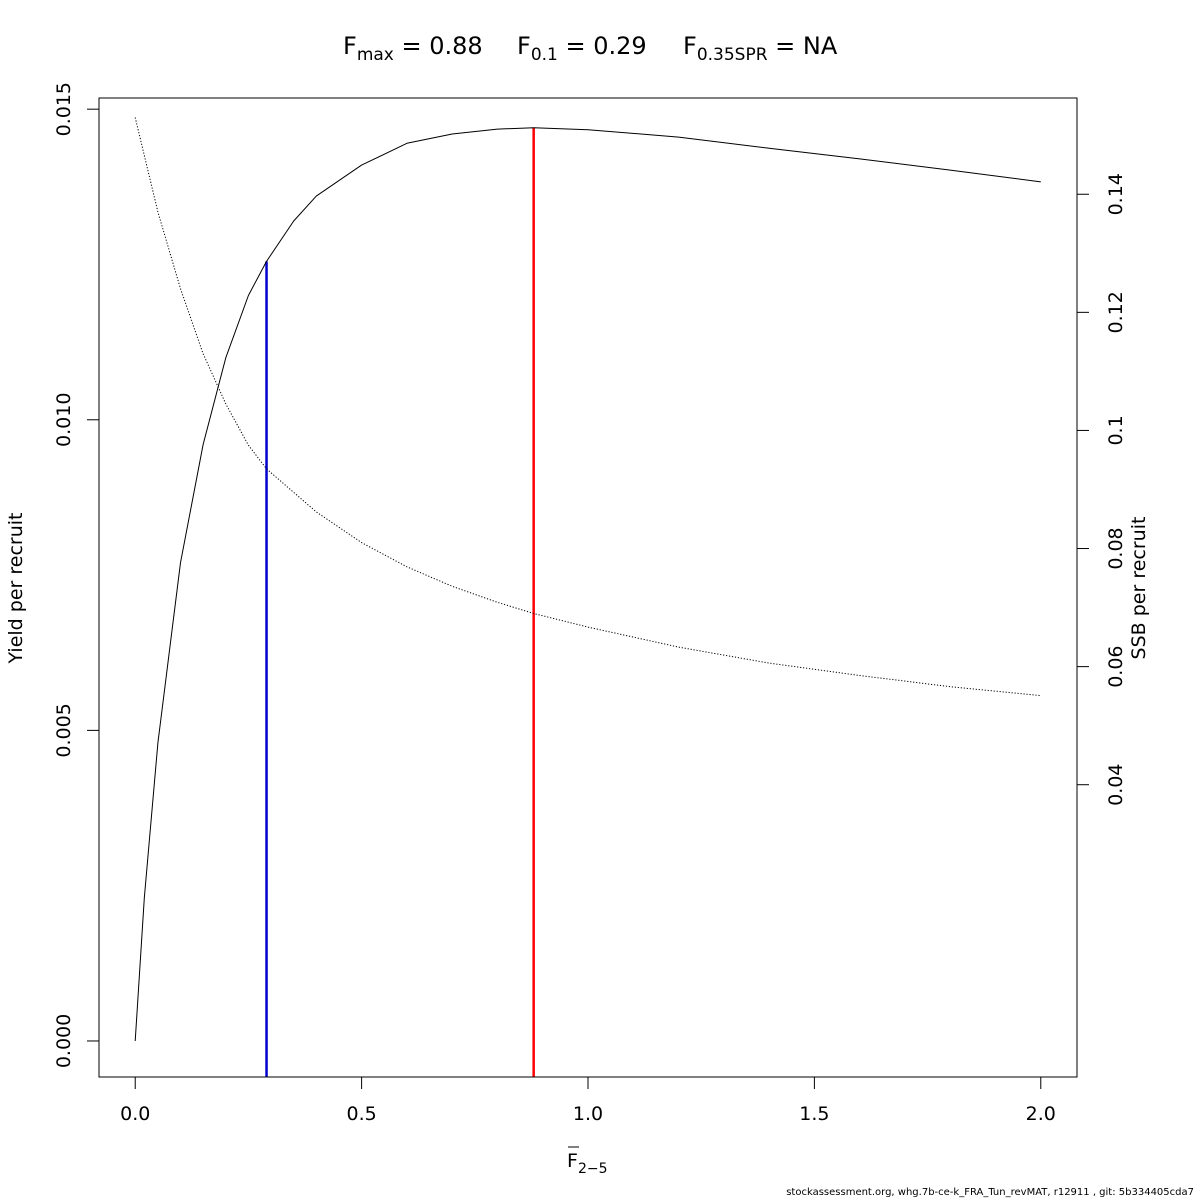  Describe the element at coordinates (362, 1114) in the screenshot. I see `x-tick-label: 0.5` at that location.